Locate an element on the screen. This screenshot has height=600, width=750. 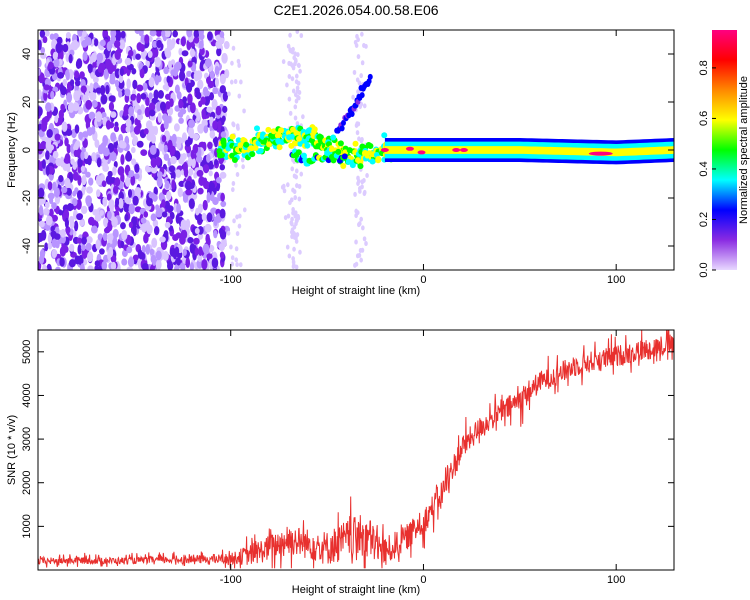
branch-blob is located at coordinates (370, 76).